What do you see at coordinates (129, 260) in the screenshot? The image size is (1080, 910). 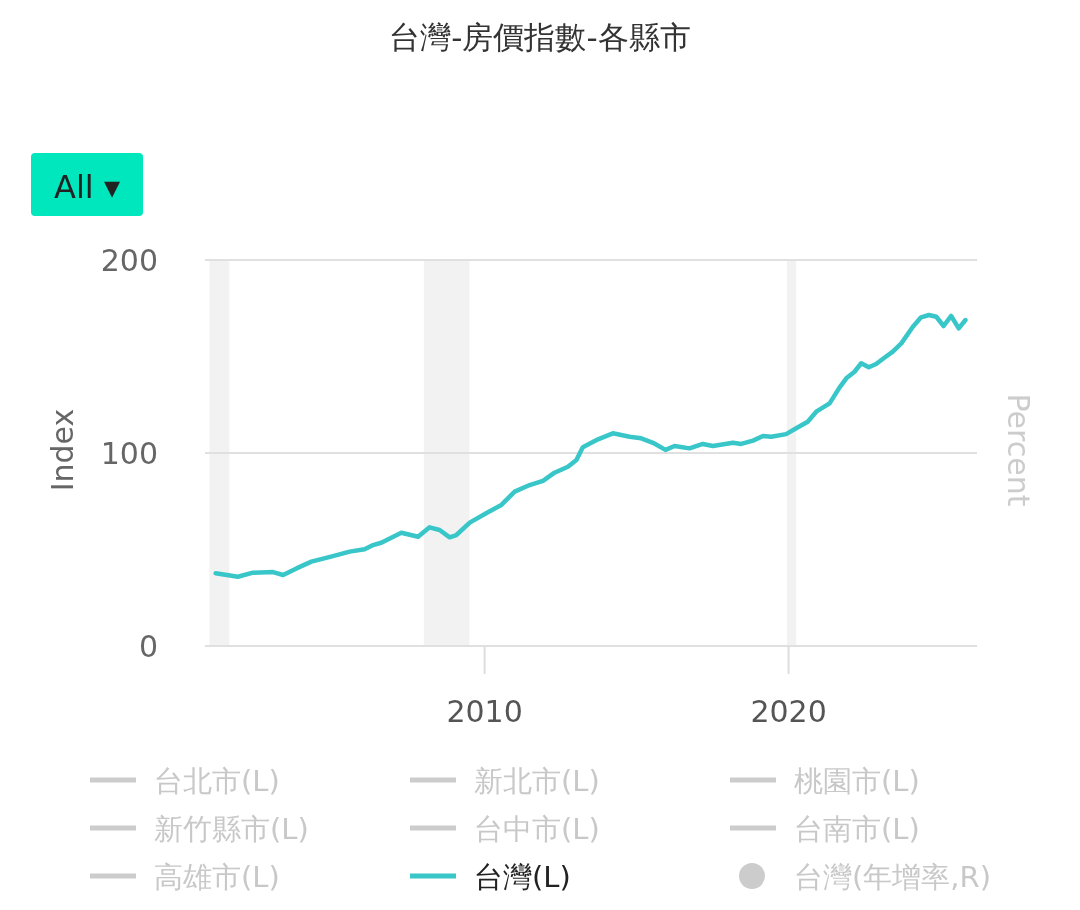 I see `y-tick-label: 200` at bounding box center [129, 260].